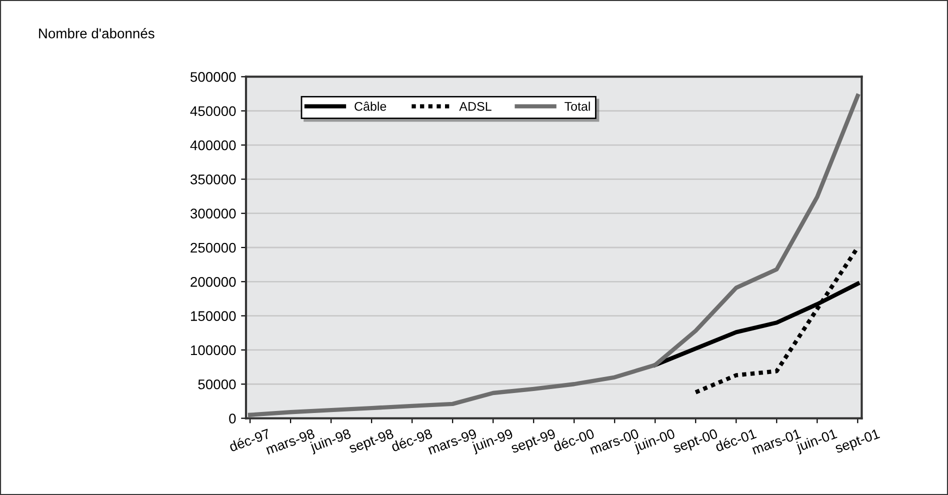  I want to click on x-tick-label: sept-01, so click(858, 442).